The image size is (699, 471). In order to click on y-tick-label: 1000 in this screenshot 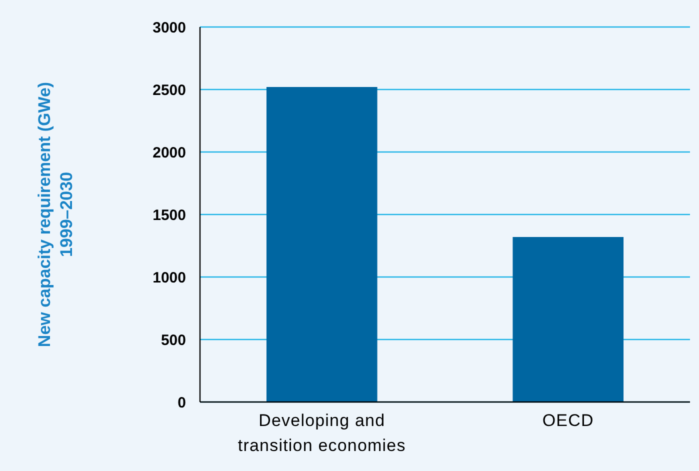, I will do `click(169, 277)`.